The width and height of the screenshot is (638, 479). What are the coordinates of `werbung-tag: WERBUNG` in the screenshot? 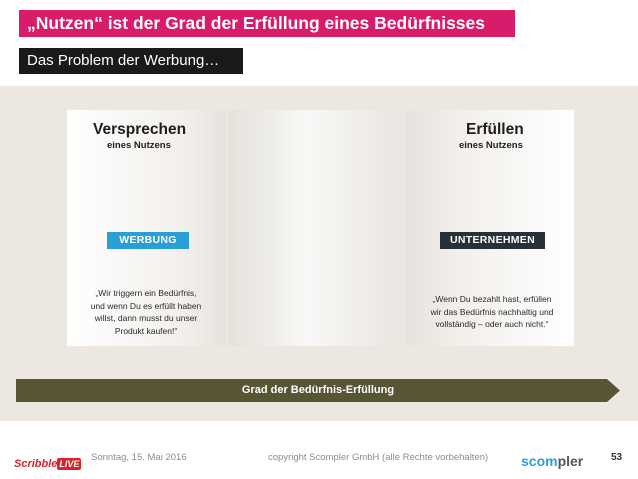 It's located at (148, 240).